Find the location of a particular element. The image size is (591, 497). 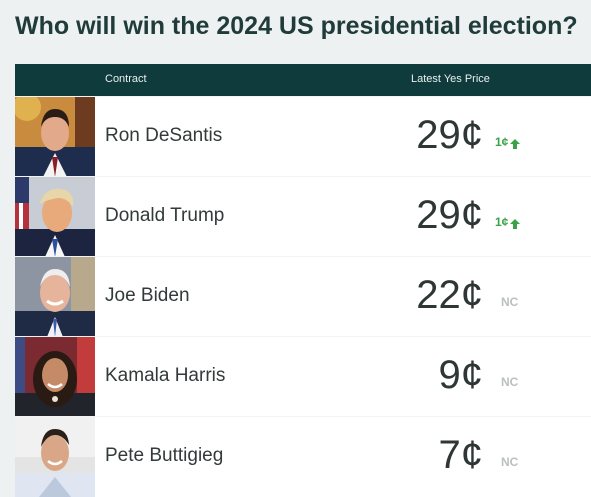

column-header-price: Latest Yes Price is located at coordinates (450, 79).